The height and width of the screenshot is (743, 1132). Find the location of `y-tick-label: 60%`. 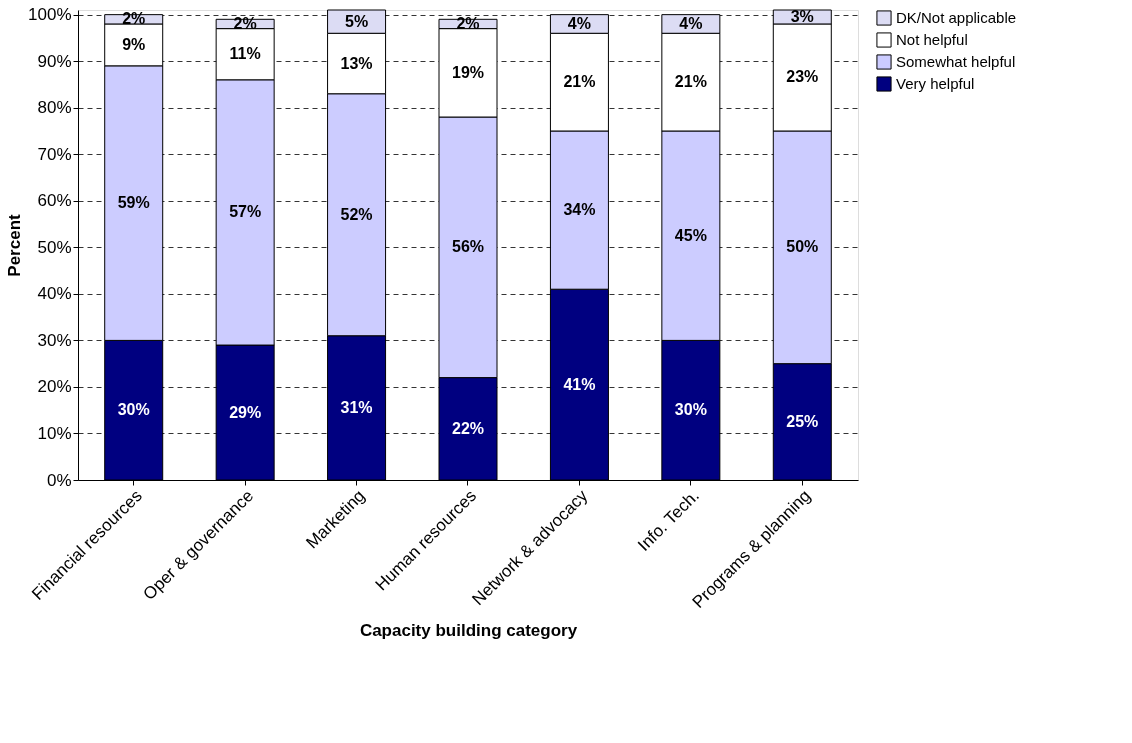

y-tick-label: 60% is located at coordinates (54, 201).